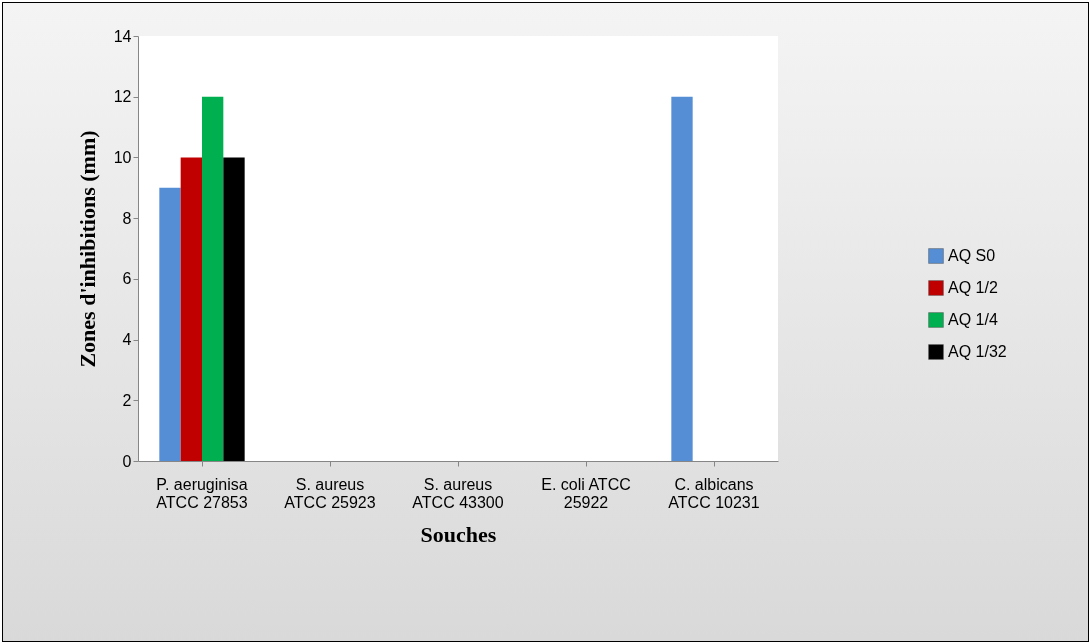 The height and width of the screenshot is (644, 1091). Describe the element at coordinates (127, 340) in the screenshot. I see `y-tick-label: 4` at that location.